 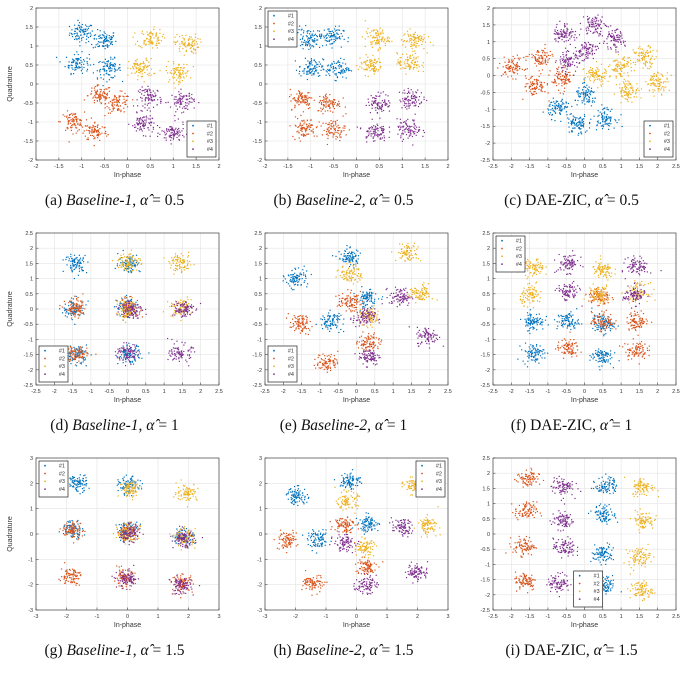 I want to click on y-tick-label: 0, so click(x=488, y=77).